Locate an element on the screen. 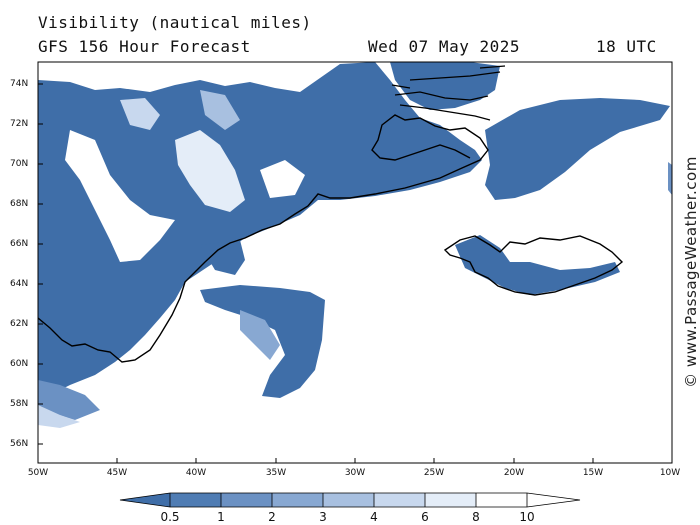 This screenshot has width=700, height=525. lon-label-10w: 10W is located at coordinates (670, 473).